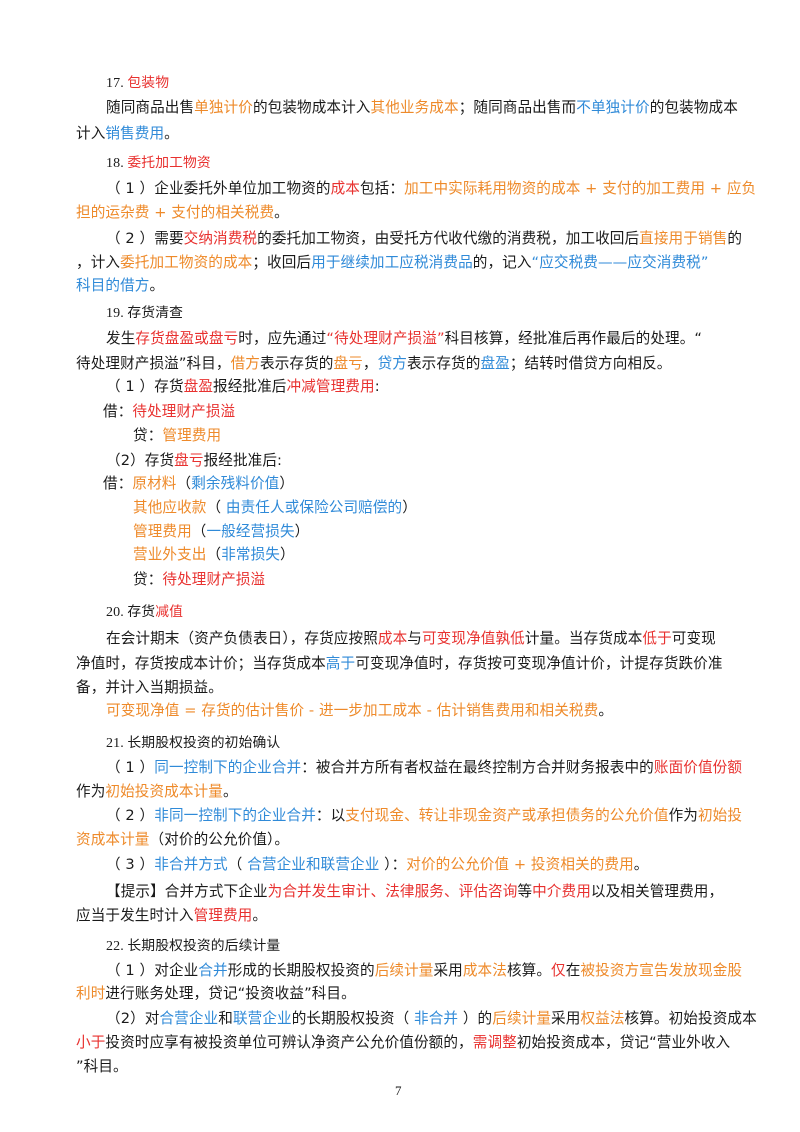 The width and height of the screenshot is (800, 1132). I want to click on text-segment: 【提示】合并方式下企业, so click(187, 891).